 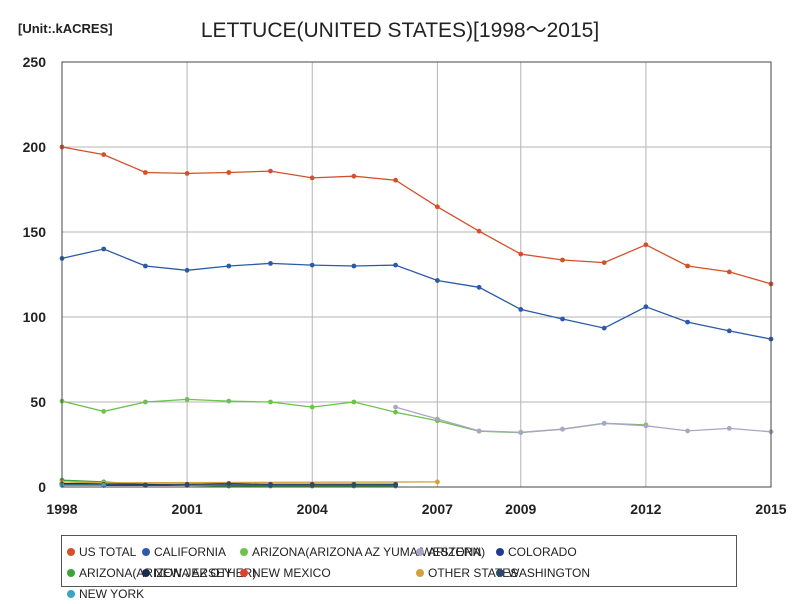 I want to click on x-tick-label: 2007, so click(x=437, y=509).